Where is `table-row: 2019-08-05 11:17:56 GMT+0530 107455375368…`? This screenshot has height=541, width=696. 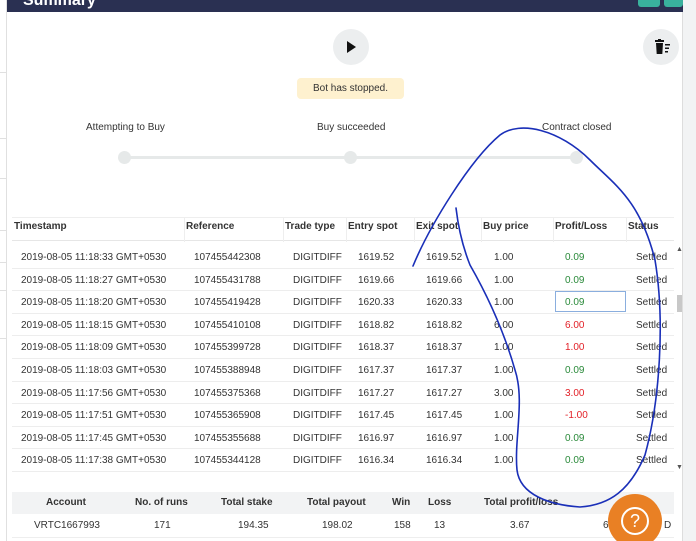
table-row: 2019-08-05 11:17:56 GMT+0530 107455375368… is located at coordinates (343, 393).